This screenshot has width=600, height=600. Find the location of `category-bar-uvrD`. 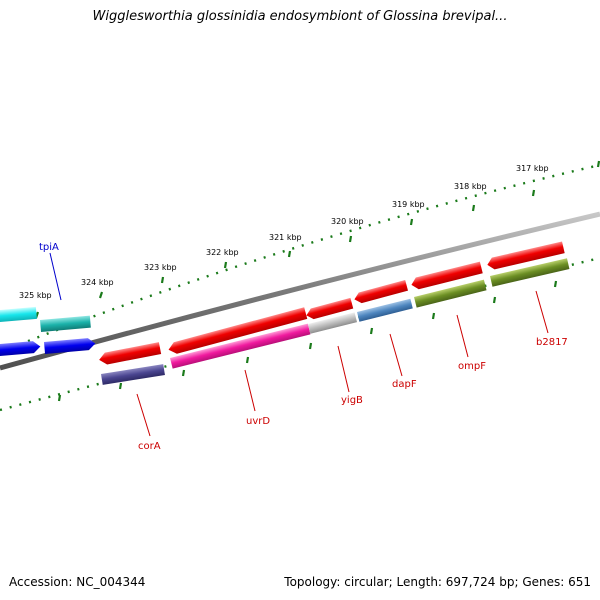

category-bar-uvrD is located at coordinates (240, 346).